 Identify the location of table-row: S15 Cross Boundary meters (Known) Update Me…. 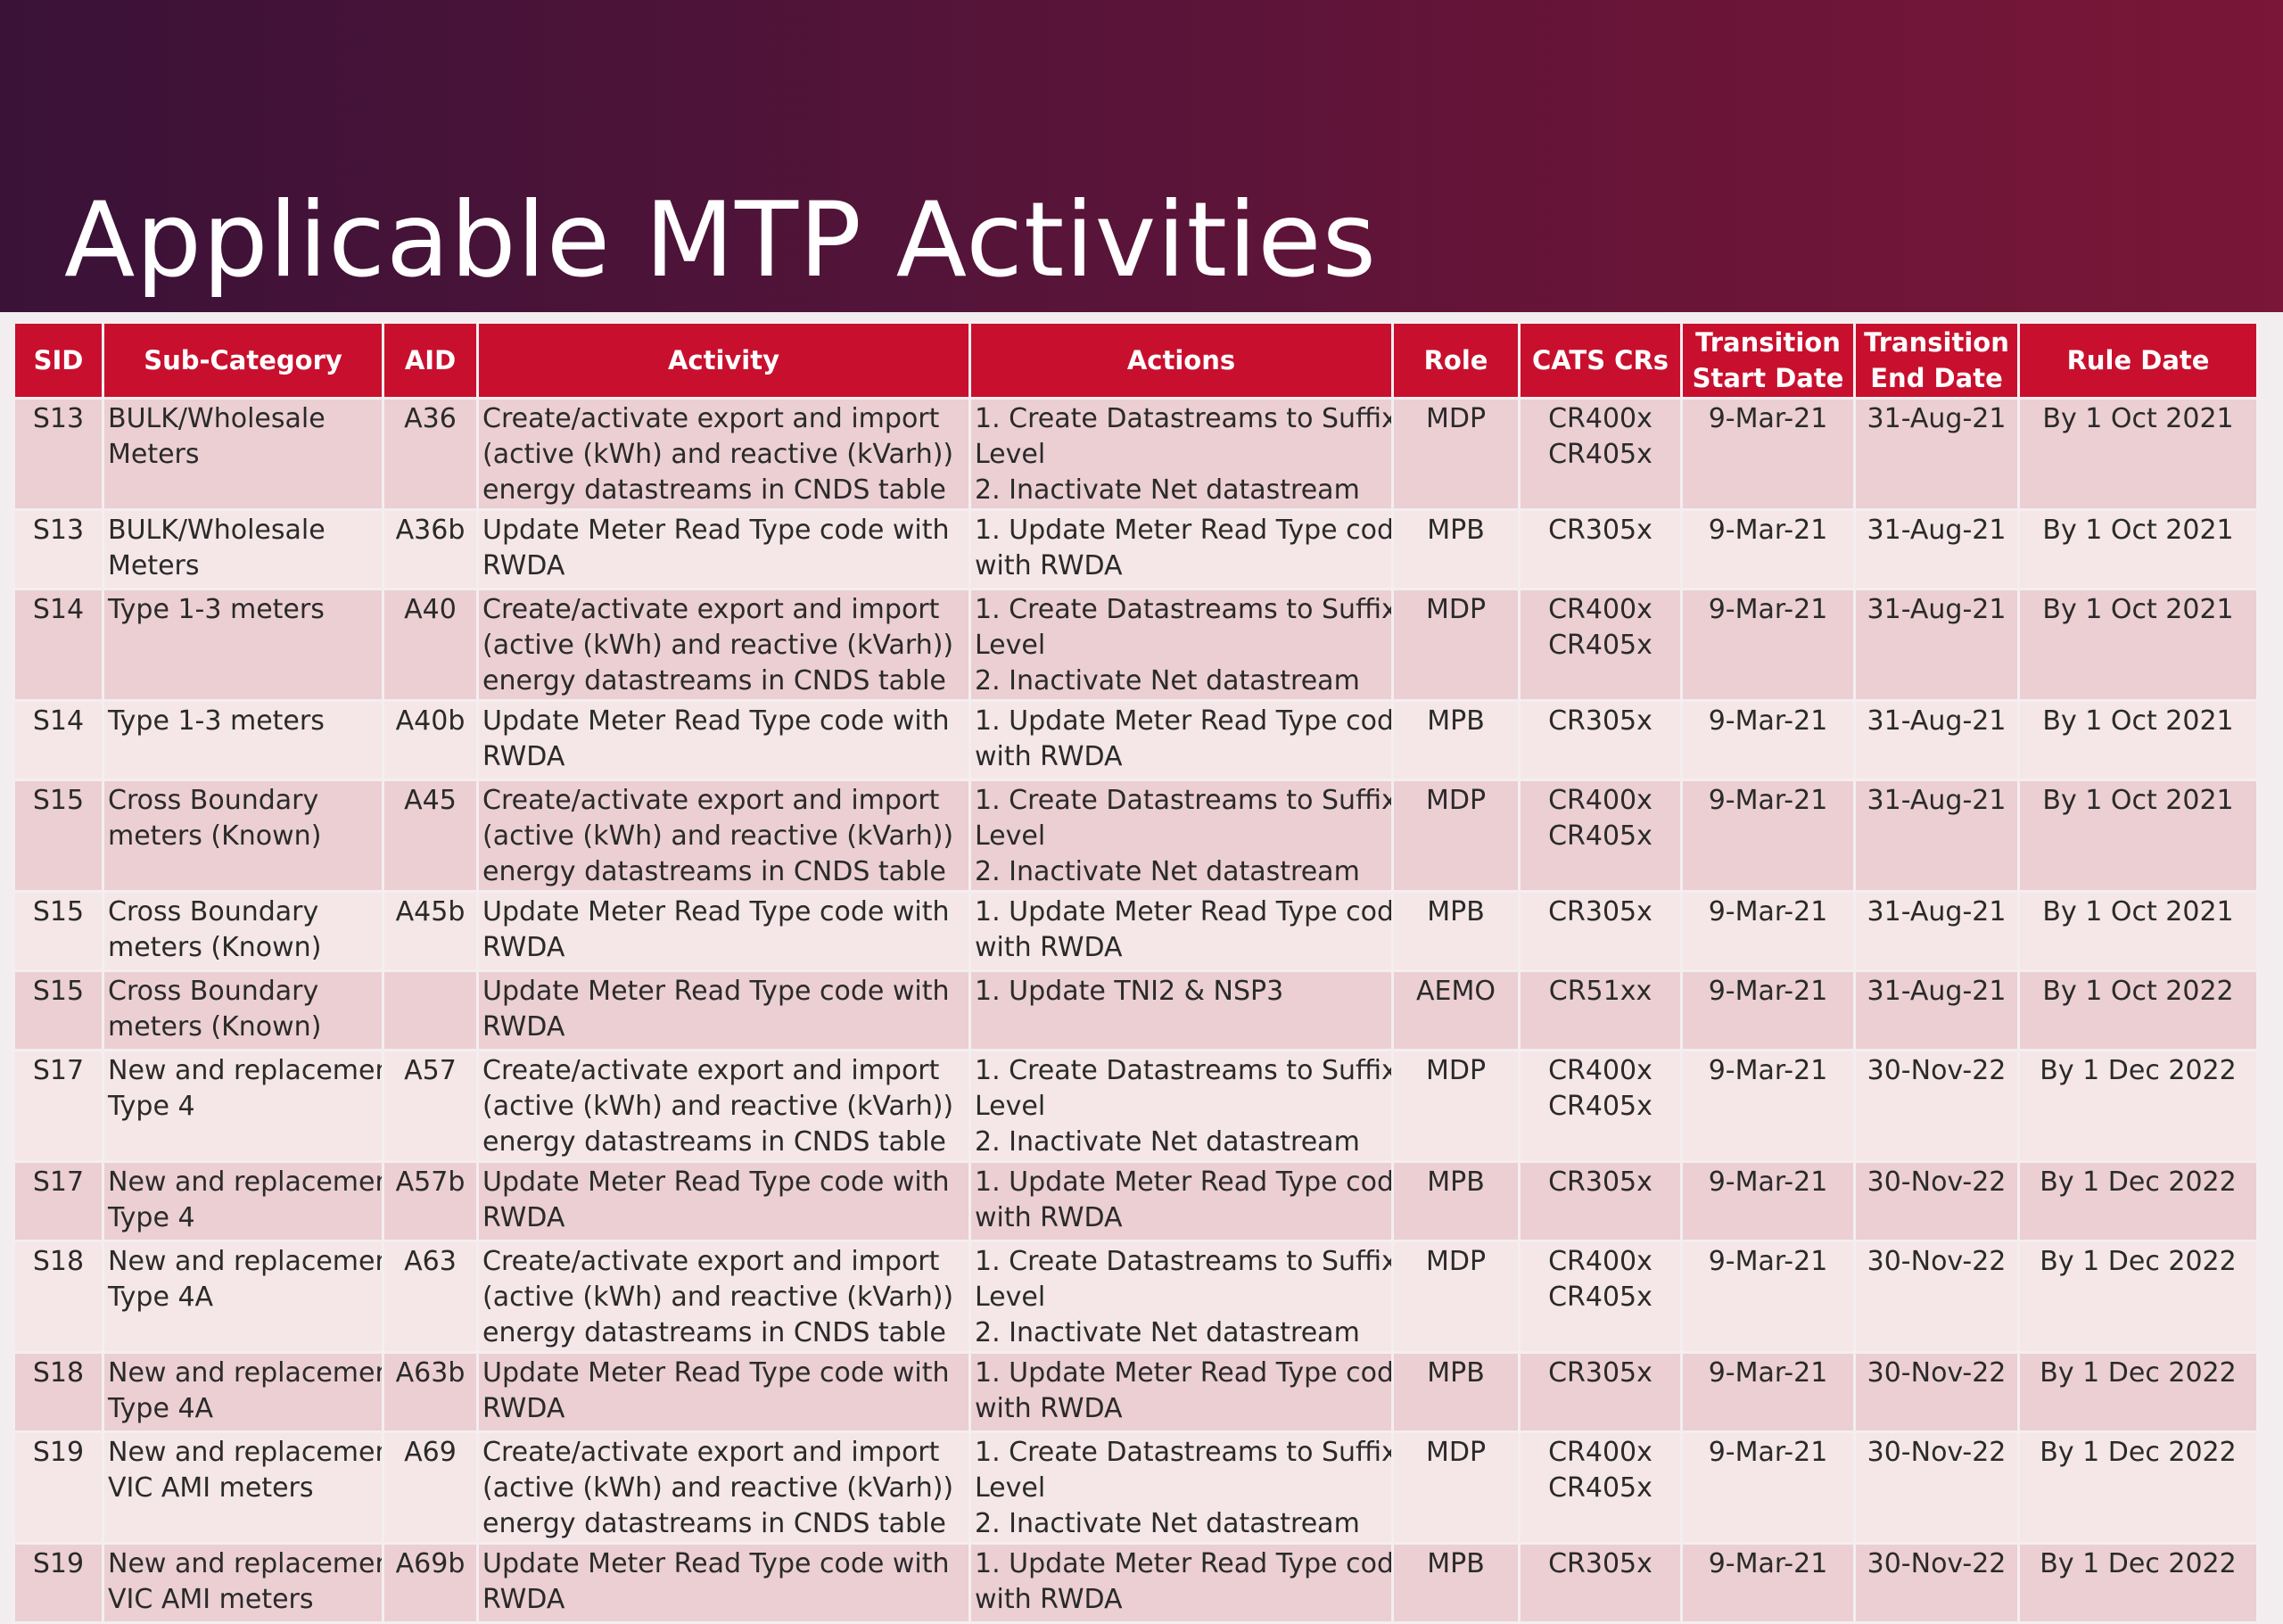
(1135, 1010).